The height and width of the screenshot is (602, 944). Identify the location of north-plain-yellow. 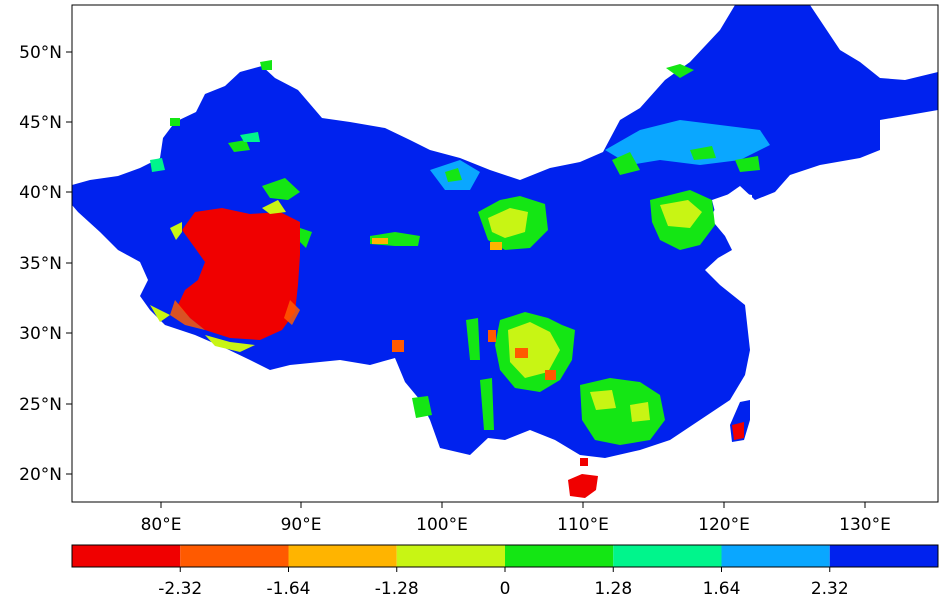
(681, 214).